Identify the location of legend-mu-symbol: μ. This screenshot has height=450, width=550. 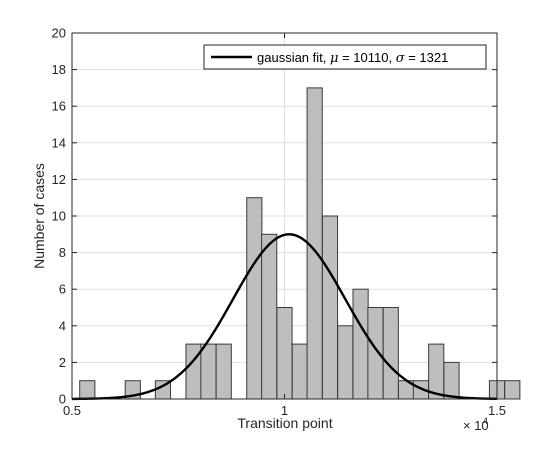
(334, 58).